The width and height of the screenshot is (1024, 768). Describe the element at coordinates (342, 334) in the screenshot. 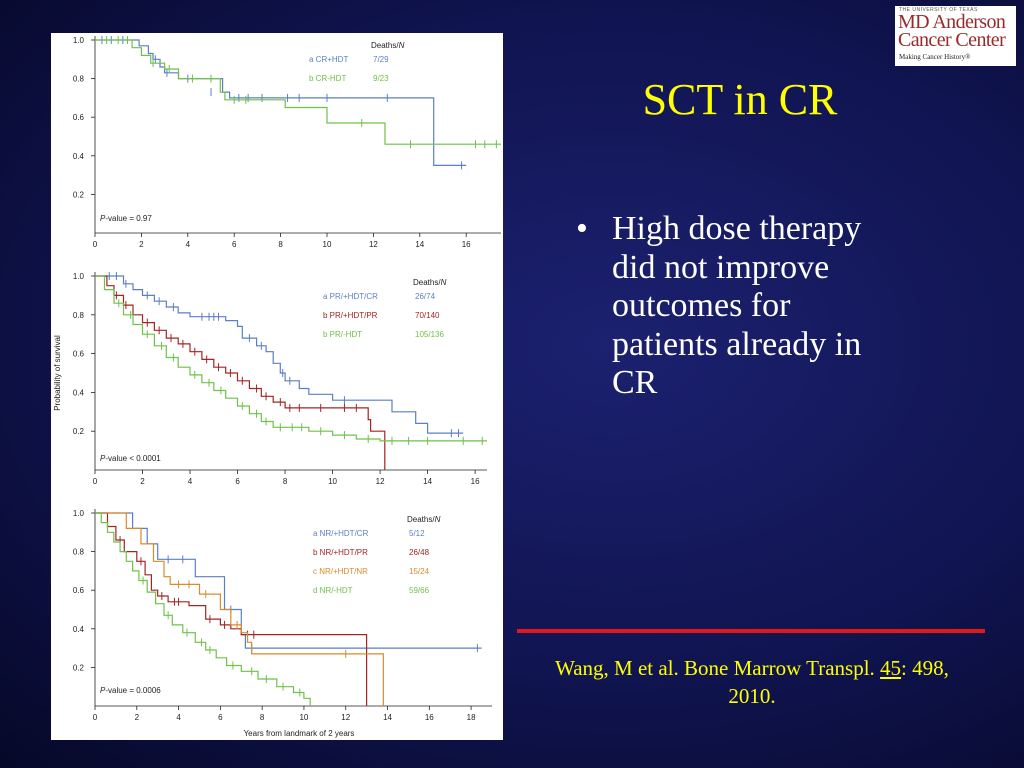

I see `legend-label: b PR/-HDT` at that location.